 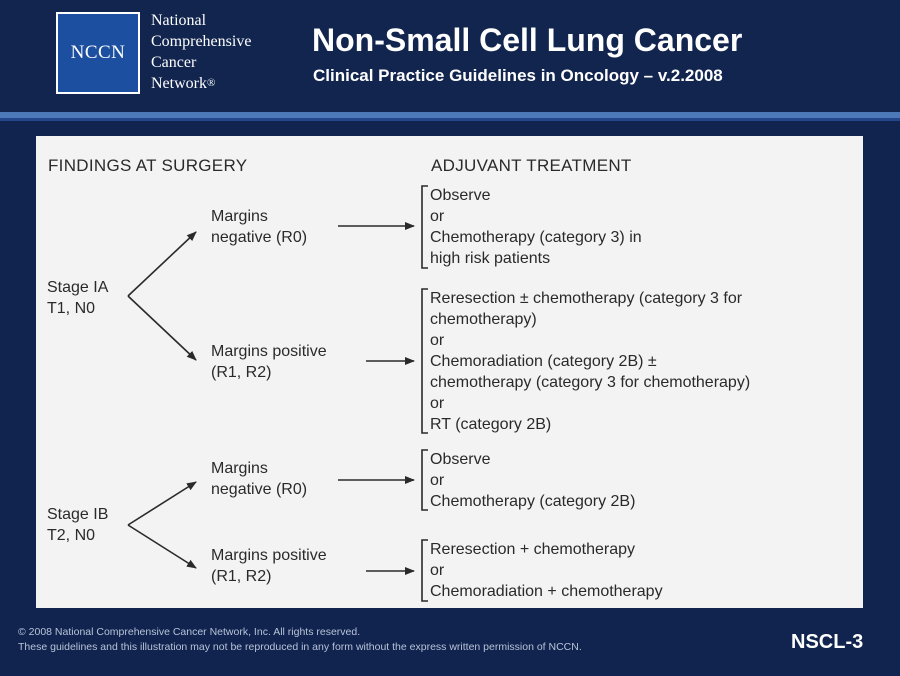 I want to click on treatment-line: Chemoradiation (category 2B) ±, so click(x=543, y=361).